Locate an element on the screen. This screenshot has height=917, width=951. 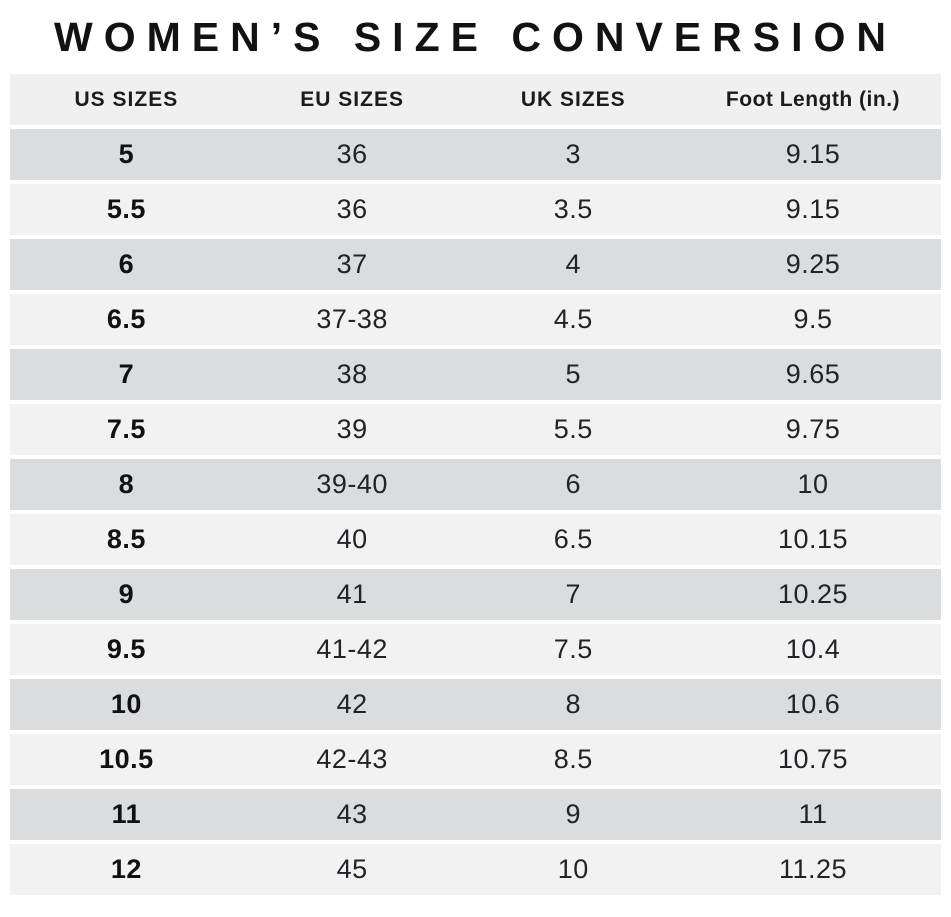
cell-us-size: 10.5 is located at coordinates (126, 761).